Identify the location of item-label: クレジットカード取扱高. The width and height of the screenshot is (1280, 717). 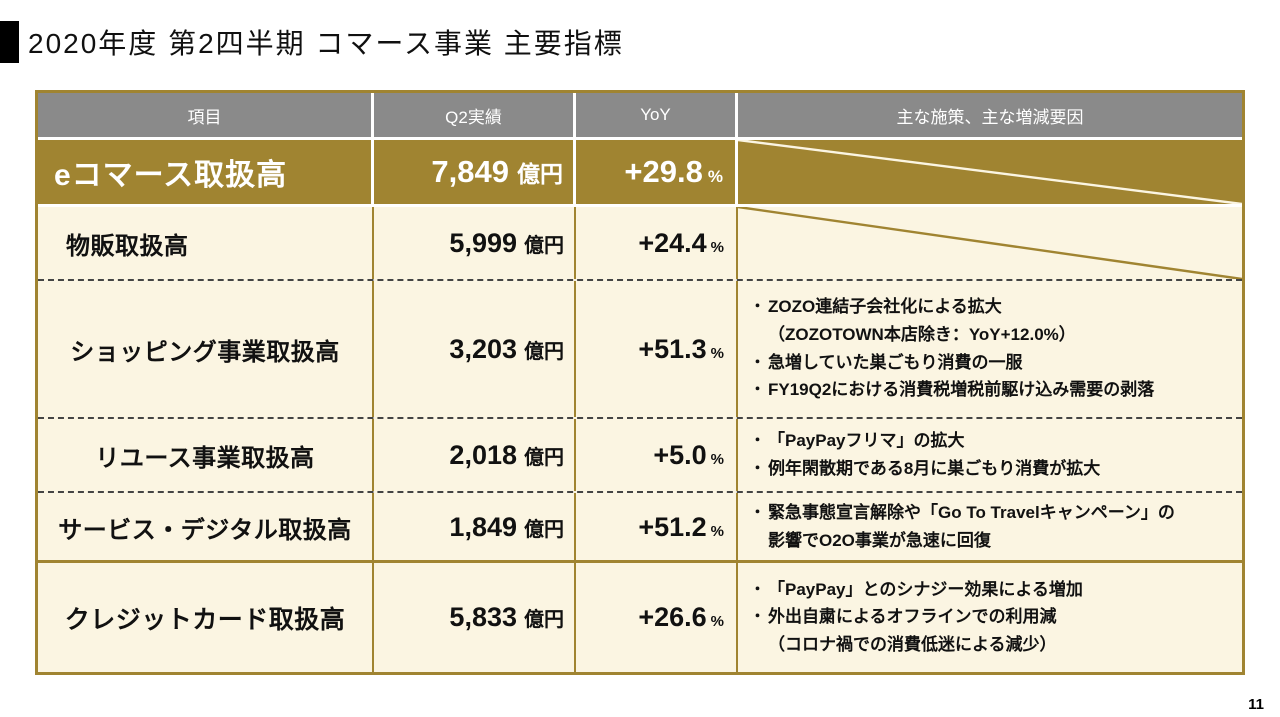
(205, 619).